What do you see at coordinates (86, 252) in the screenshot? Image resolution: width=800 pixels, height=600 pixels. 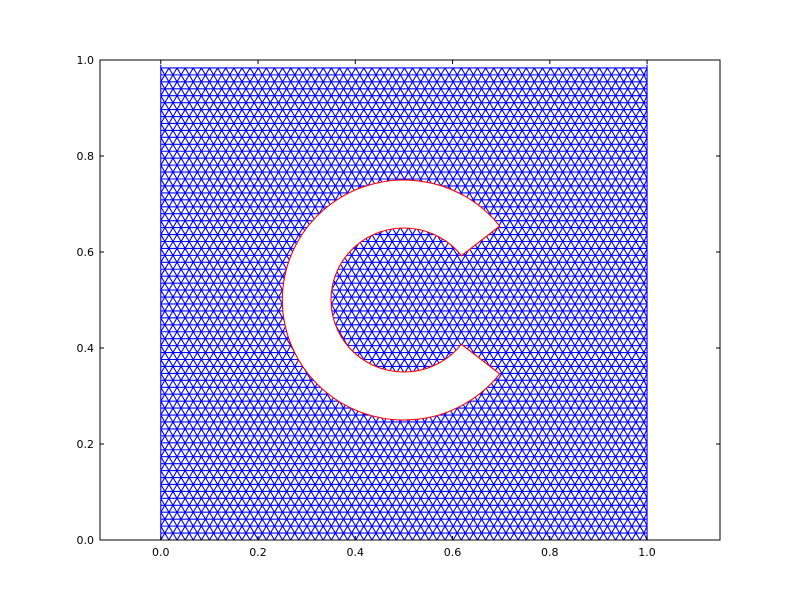 I see `y-tick-label: 0.6` at bounding box center [86, 252].